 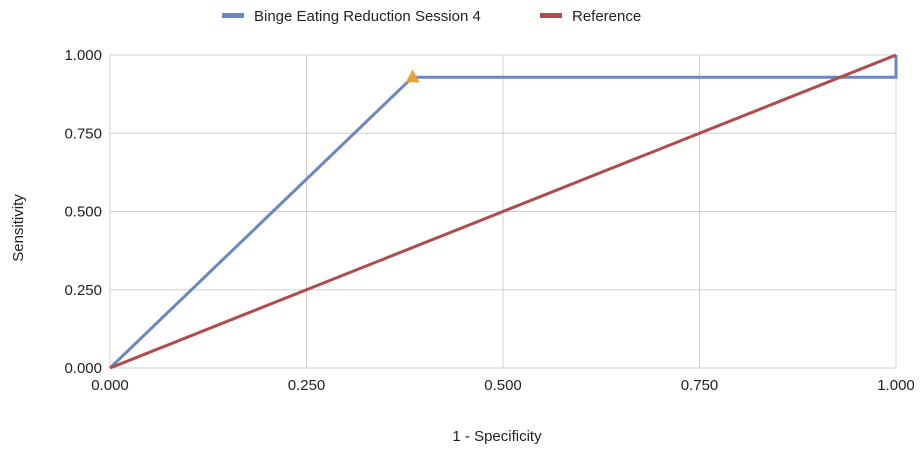 What do you see at coordinates (18, 228) in the screenshot?
I see `y-axis-title: Sensitivity` at bounding box center [18, 228].